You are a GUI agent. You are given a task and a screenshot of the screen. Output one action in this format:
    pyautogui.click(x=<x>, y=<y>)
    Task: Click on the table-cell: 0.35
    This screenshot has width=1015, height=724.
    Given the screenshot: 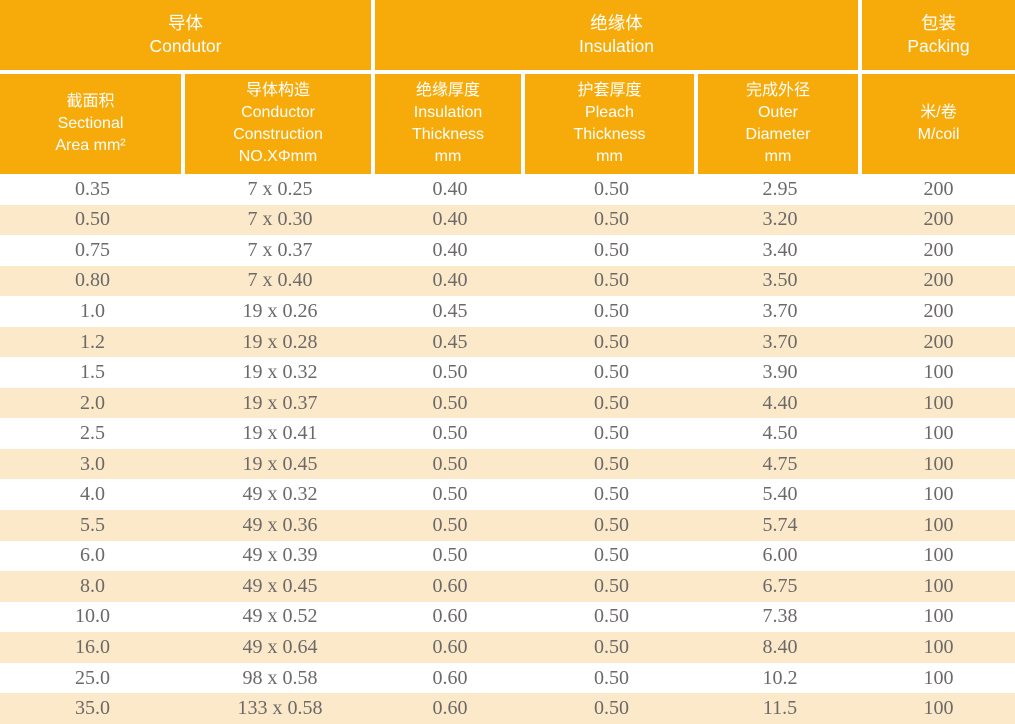 What is the action you would take?
    pyautogui.click(x=92, y=188)
    